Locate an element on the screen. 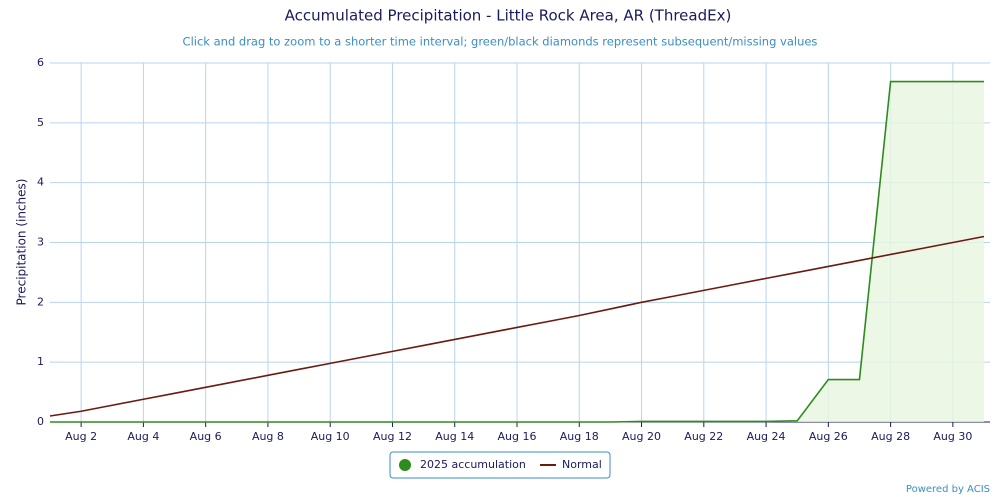 Image resolution: width=1000 pixels, height=497 pixels. x-tick-label: Aug 10 is located at coordinates (330, 436).